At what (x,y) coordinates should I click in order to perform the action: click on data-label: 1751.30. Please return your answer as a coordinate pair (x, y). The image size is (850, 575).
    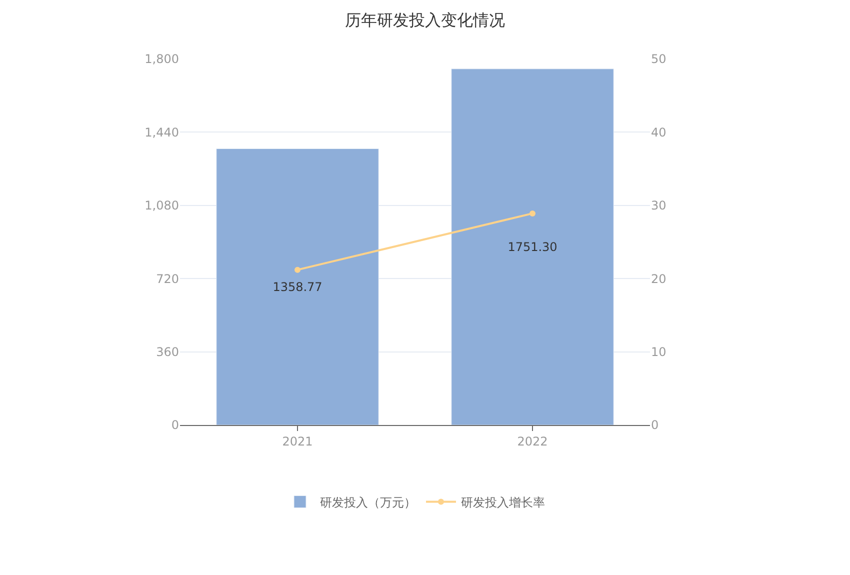
    Looking at the image, I should click on (533, 247).